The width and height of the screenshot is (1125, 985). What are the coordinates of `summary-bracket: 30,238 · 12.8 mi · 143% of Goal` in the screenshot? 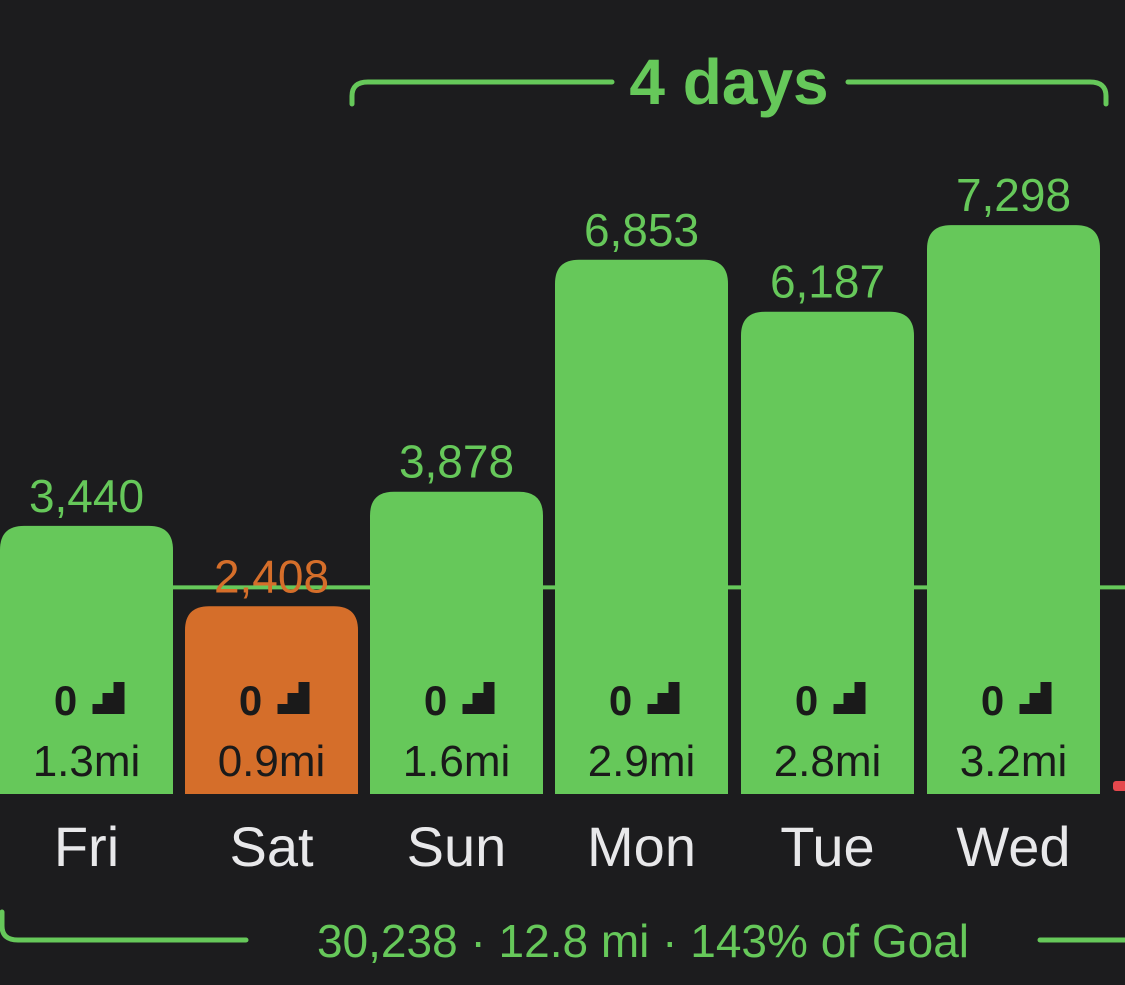 It's located at (562, 938).